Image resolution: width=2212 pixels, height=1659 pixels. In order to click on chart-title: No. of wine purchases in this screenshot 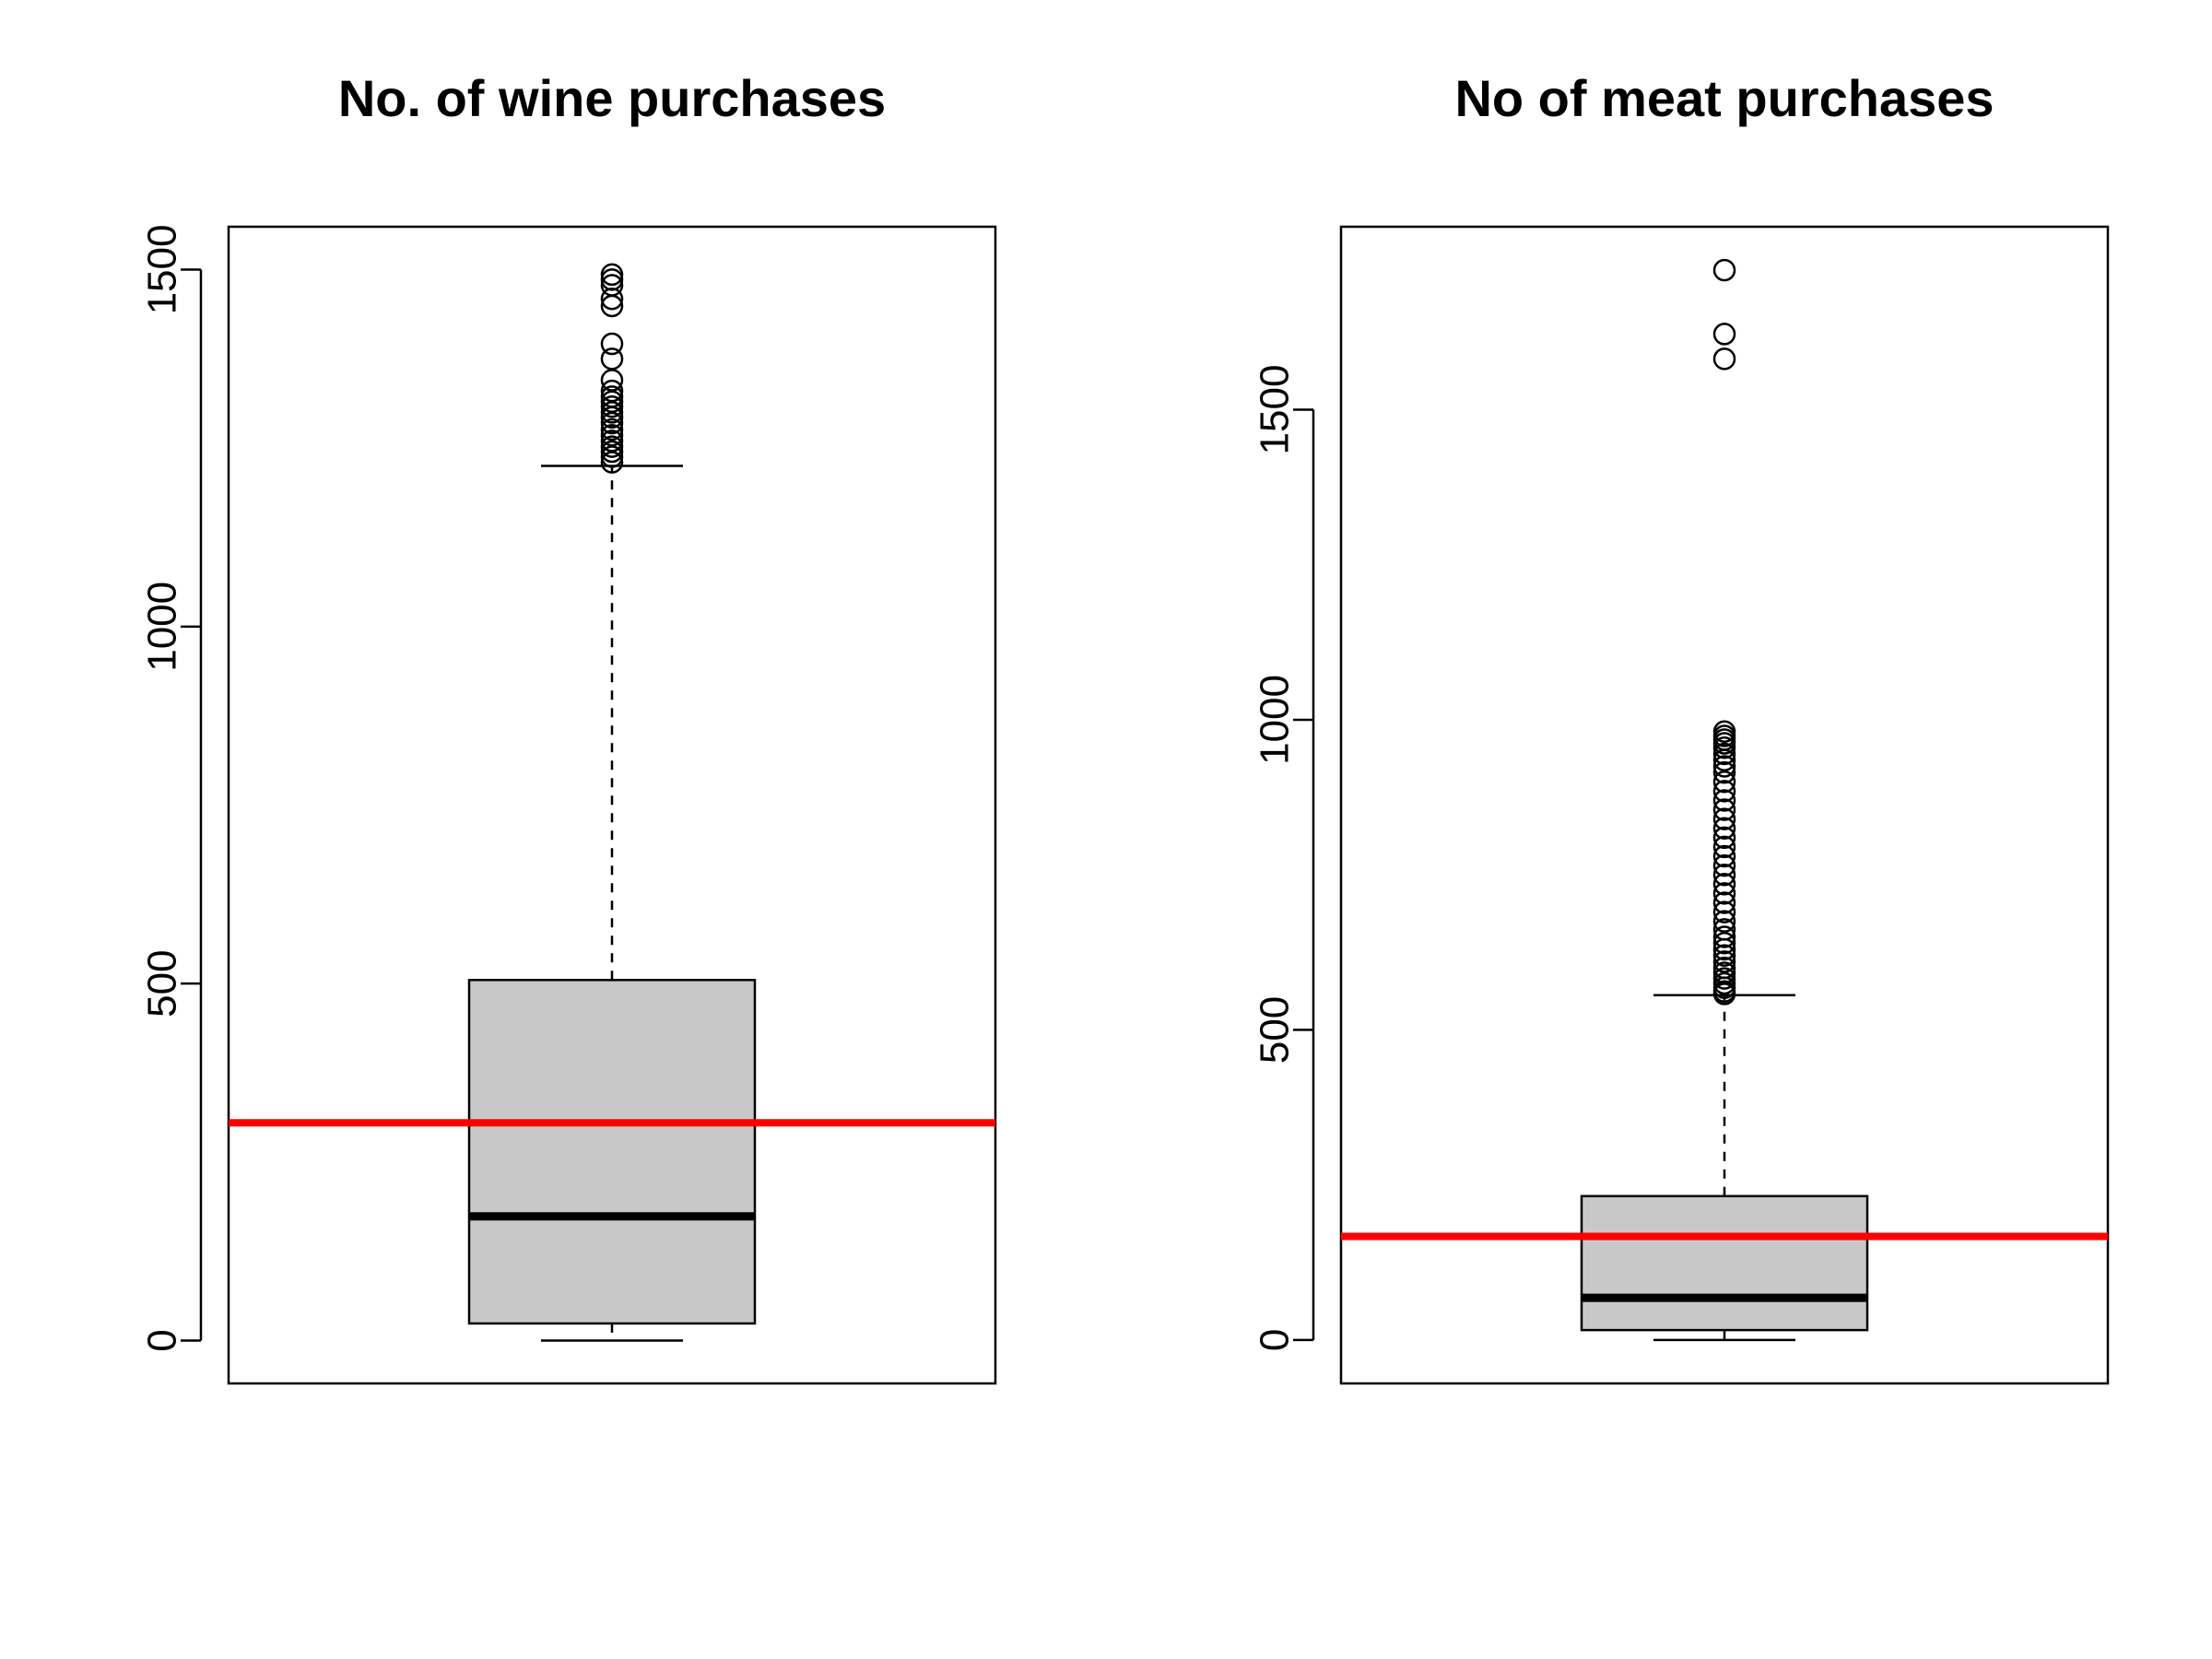, I will do `click(612, 98)`.